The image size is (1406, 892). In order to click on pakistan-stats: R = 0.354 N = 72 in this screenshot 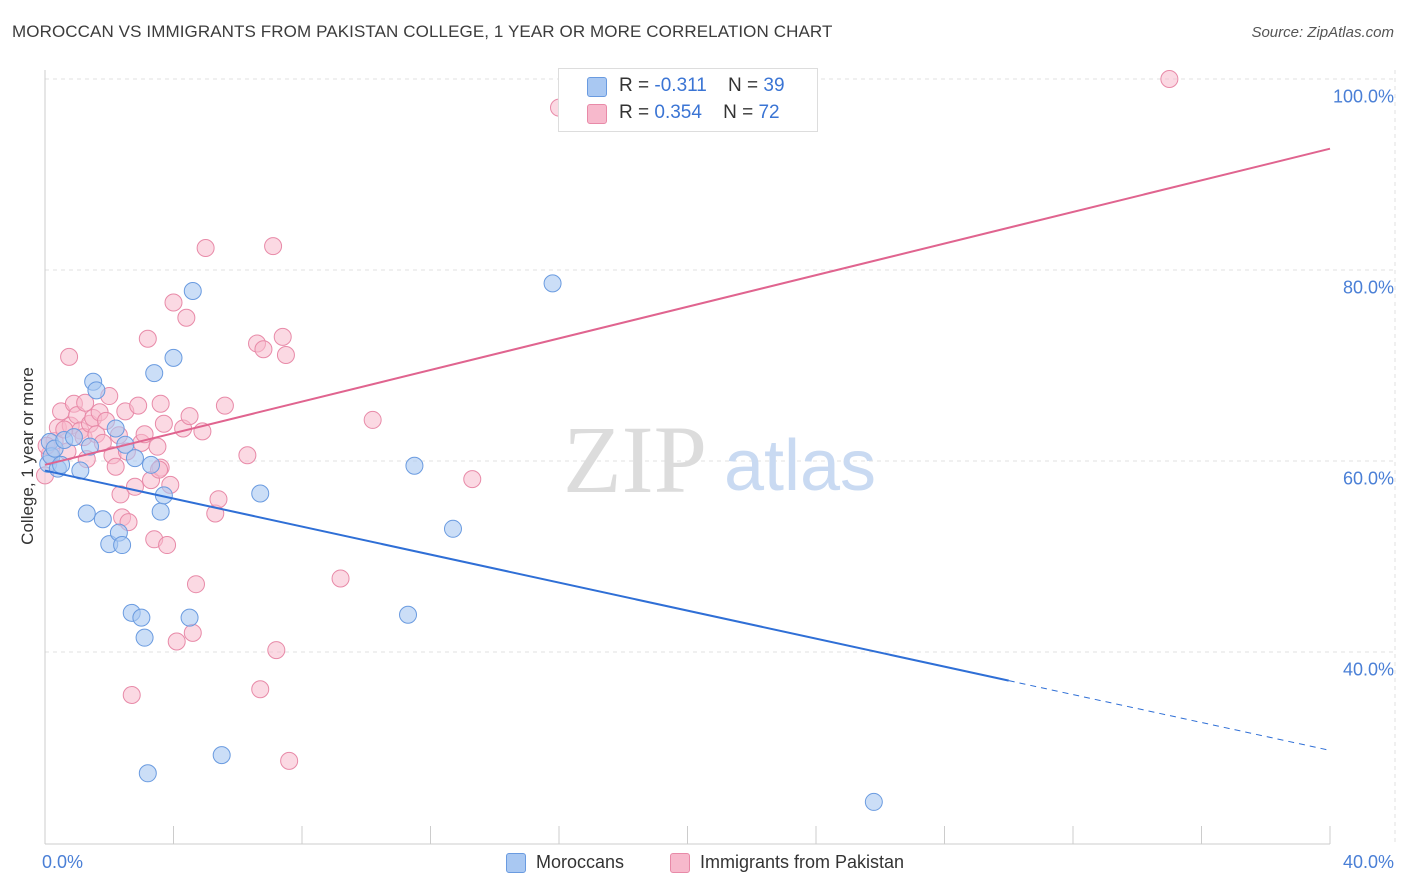, I will do `click(699, 113)`.